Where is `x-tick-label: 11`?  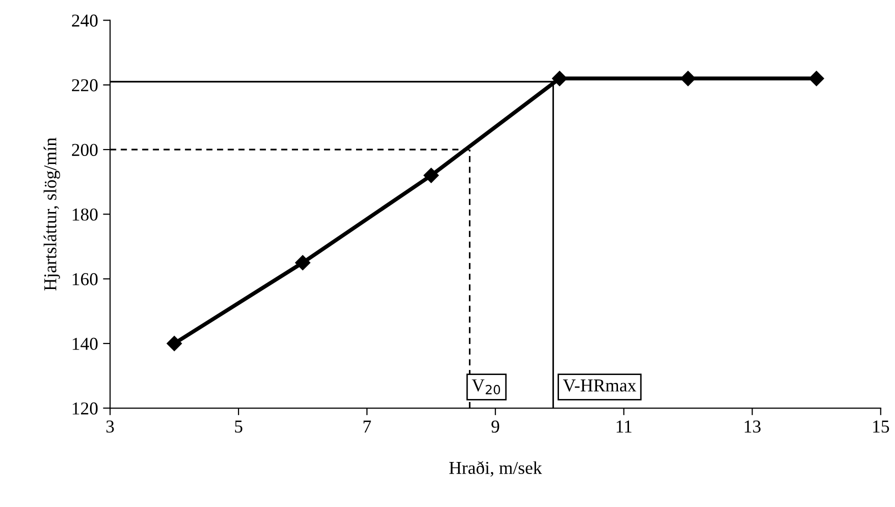 x-tick-label: 11 is located at coordinates (624, 426).